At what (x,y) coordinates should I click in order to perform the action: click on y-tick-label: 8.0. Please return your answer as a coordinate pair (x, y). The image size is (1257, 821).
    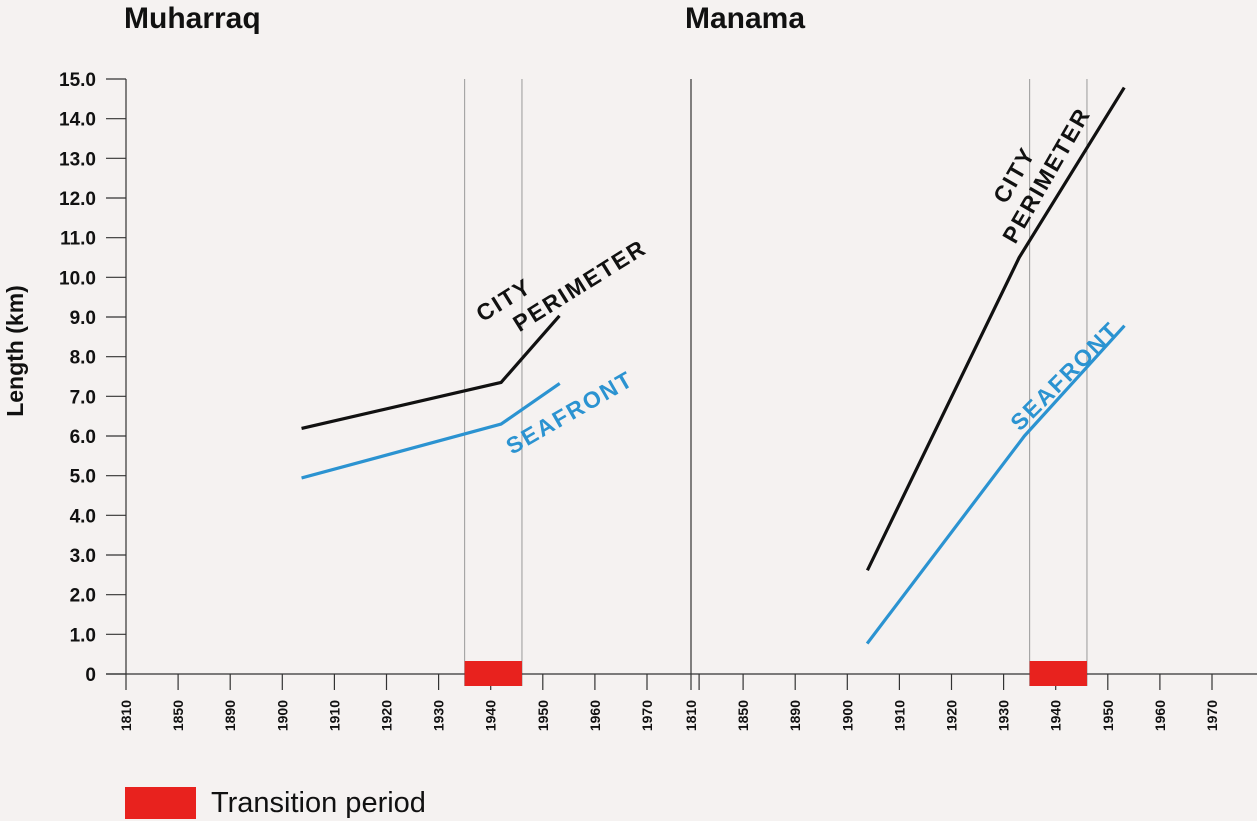
    Looking at the image, I should click on (83, 358).